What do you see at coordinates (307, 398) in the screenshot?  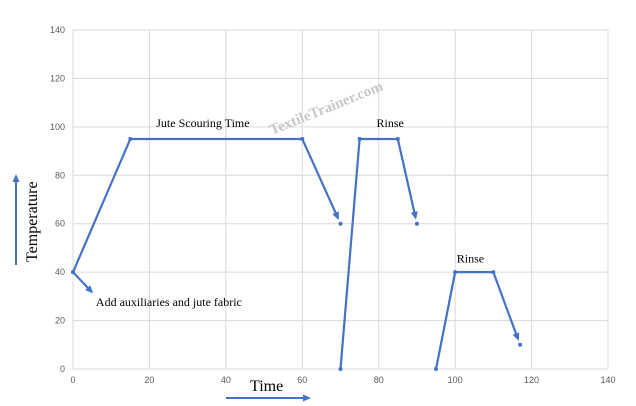 I see `x-axis-arrowhead` at bounding box center [307, 398].